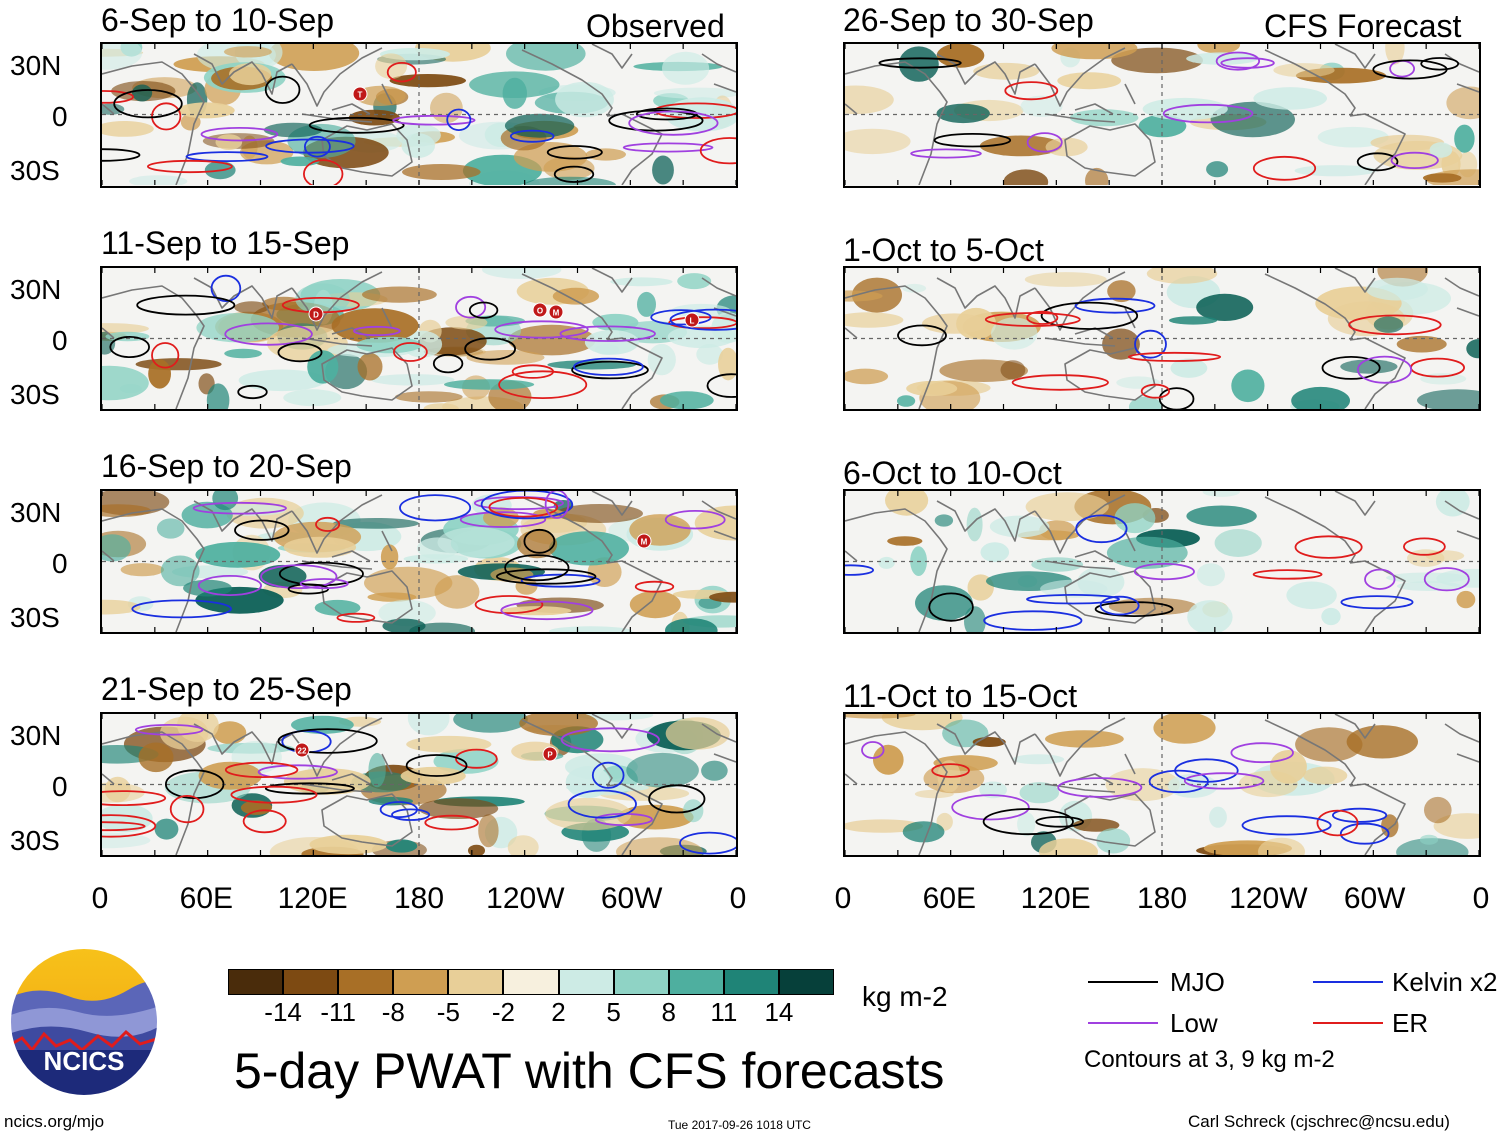 The height and width of the screenshot is (1137, 1510). I want to click on panel-6-period: 6-Oct to 10-Oct, so click(952, 473).